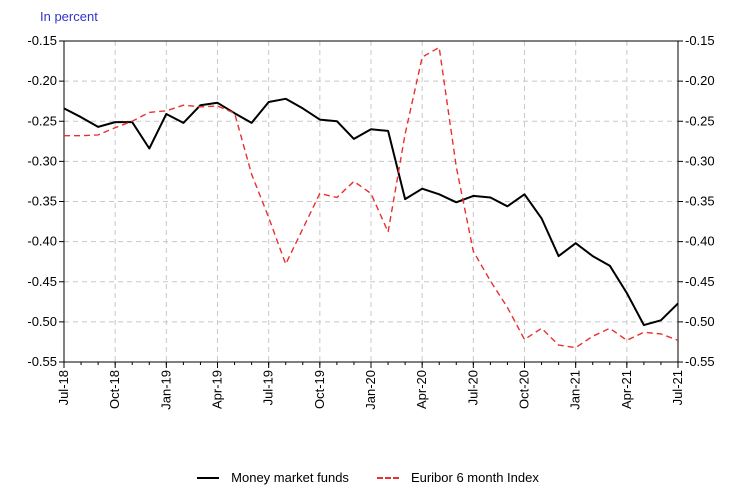 This screenshot has width=736, height=491. I want to click on y-tick-label-left: -0.35, so click(42, 201).